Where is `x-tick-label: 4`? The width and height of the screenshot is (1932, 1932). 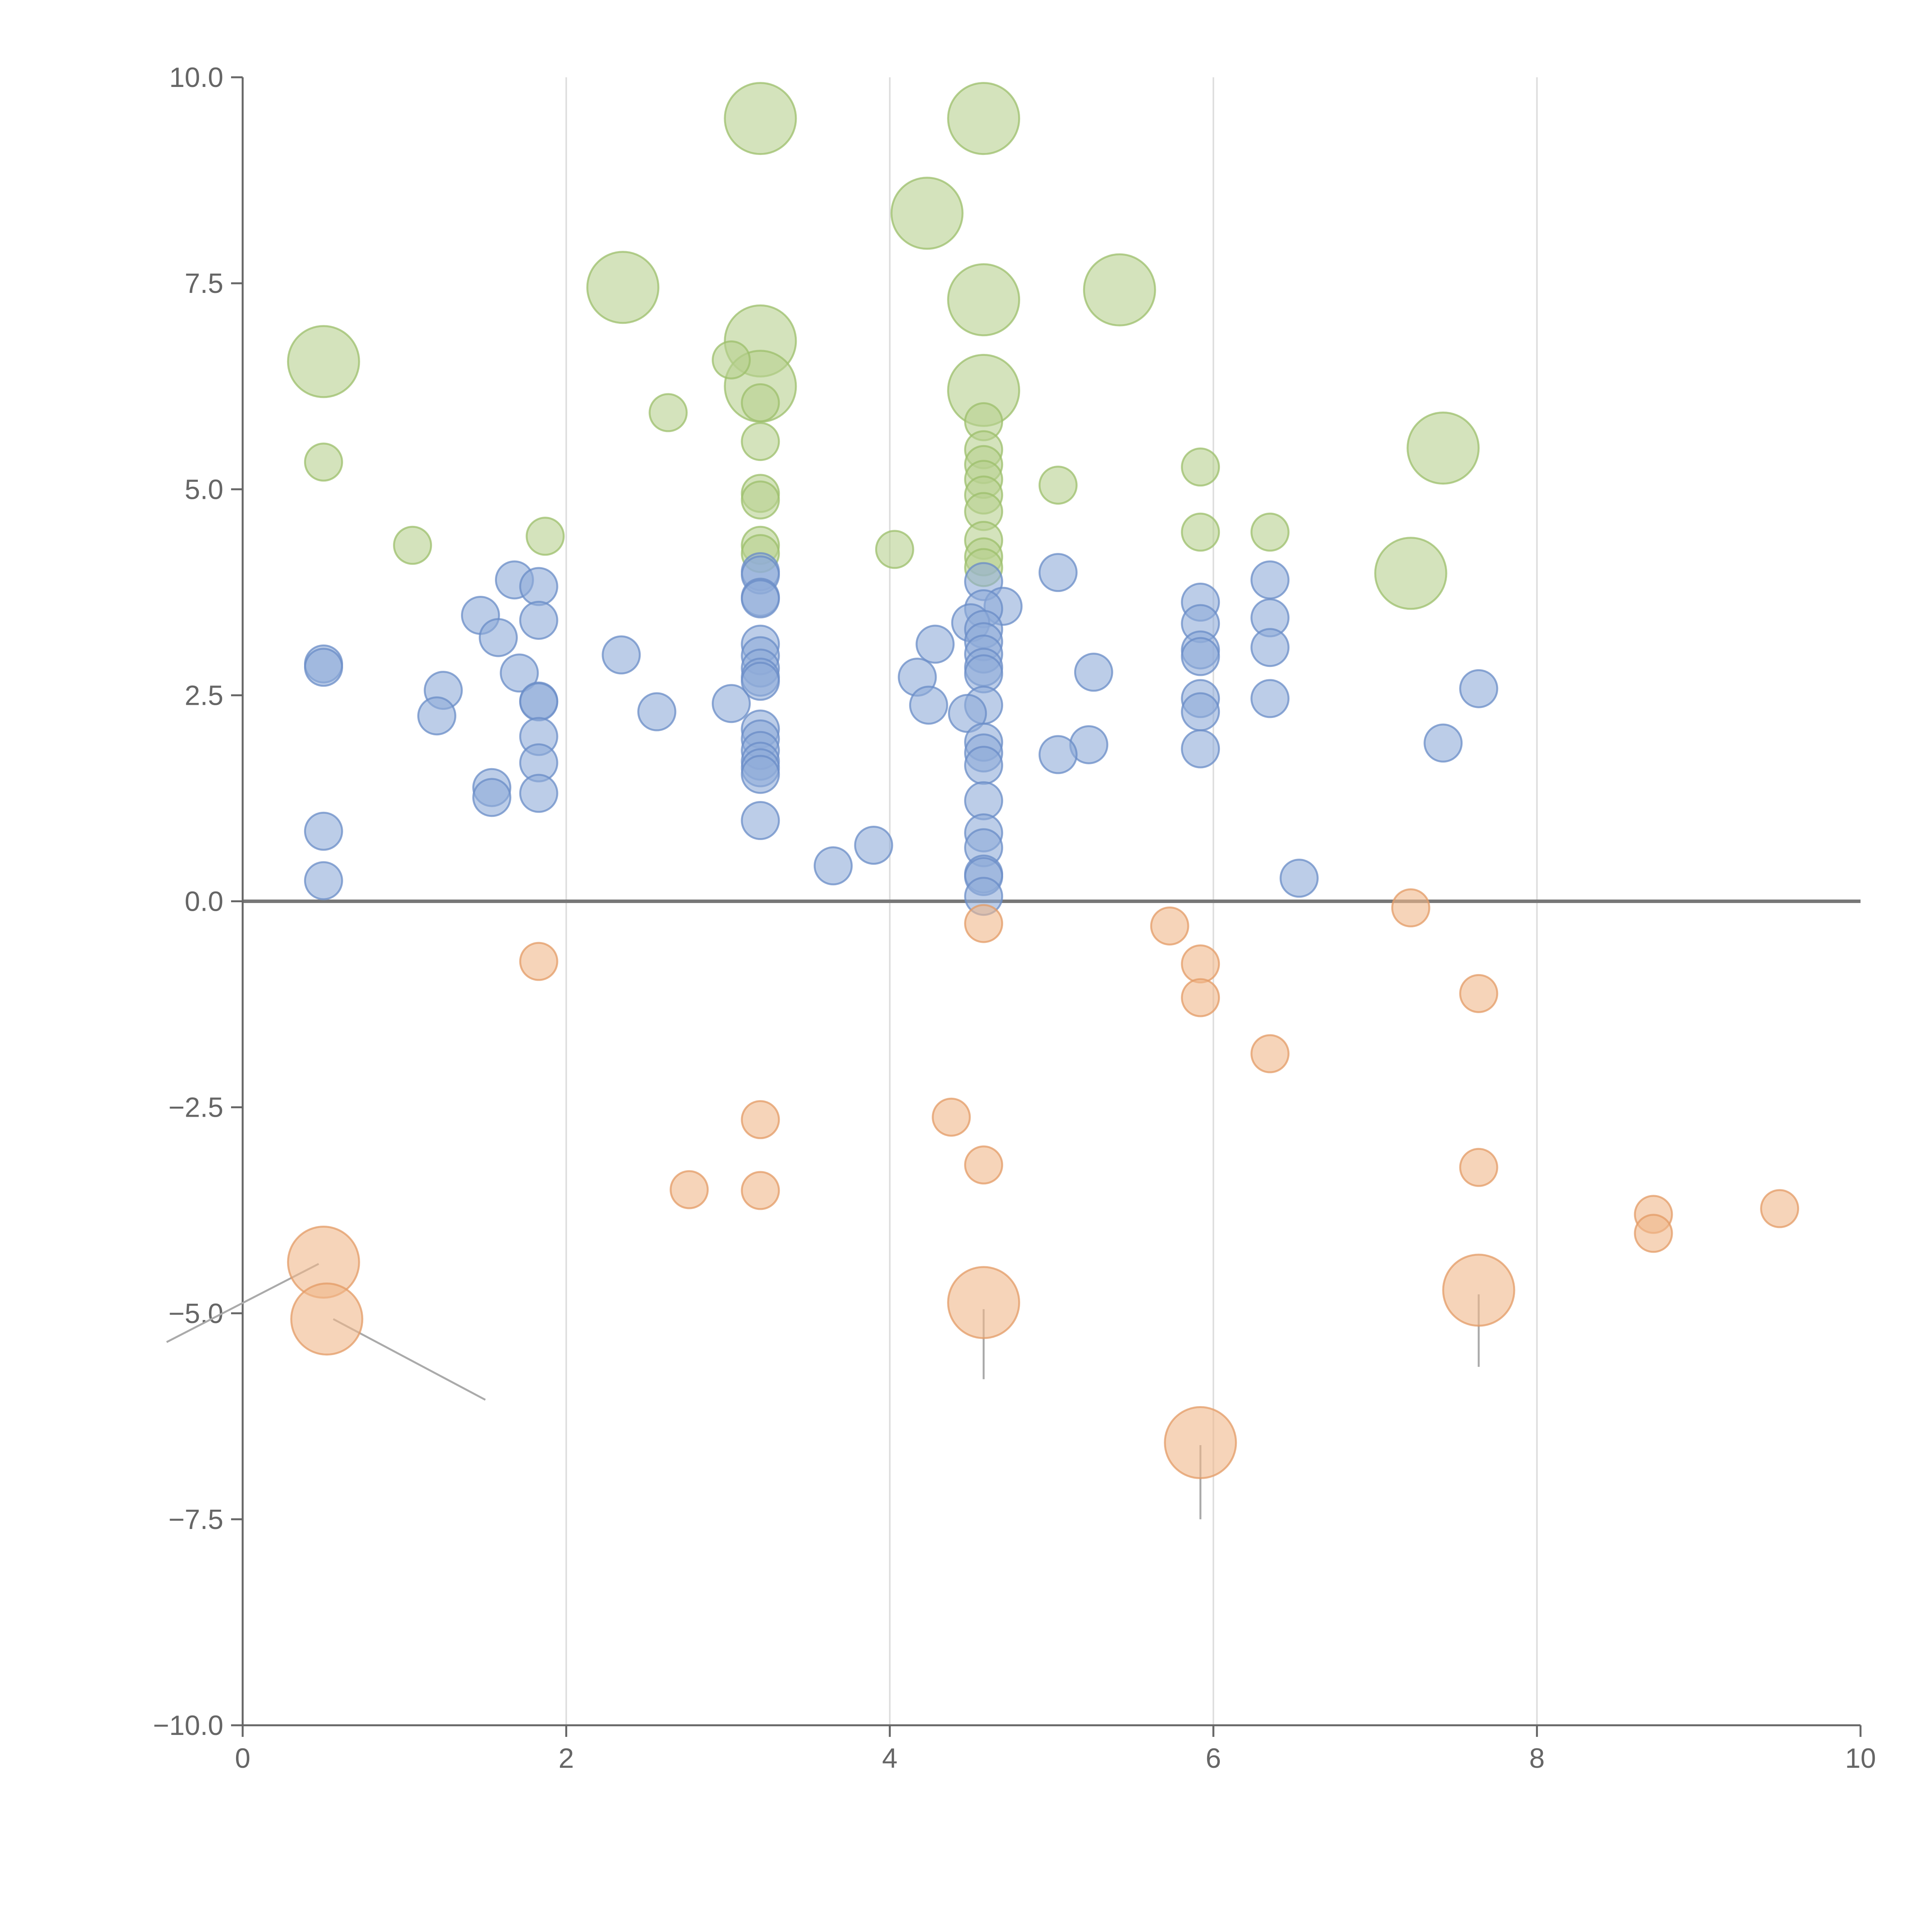
x-tick-label: 4 is located at coordinates (890, 1758).